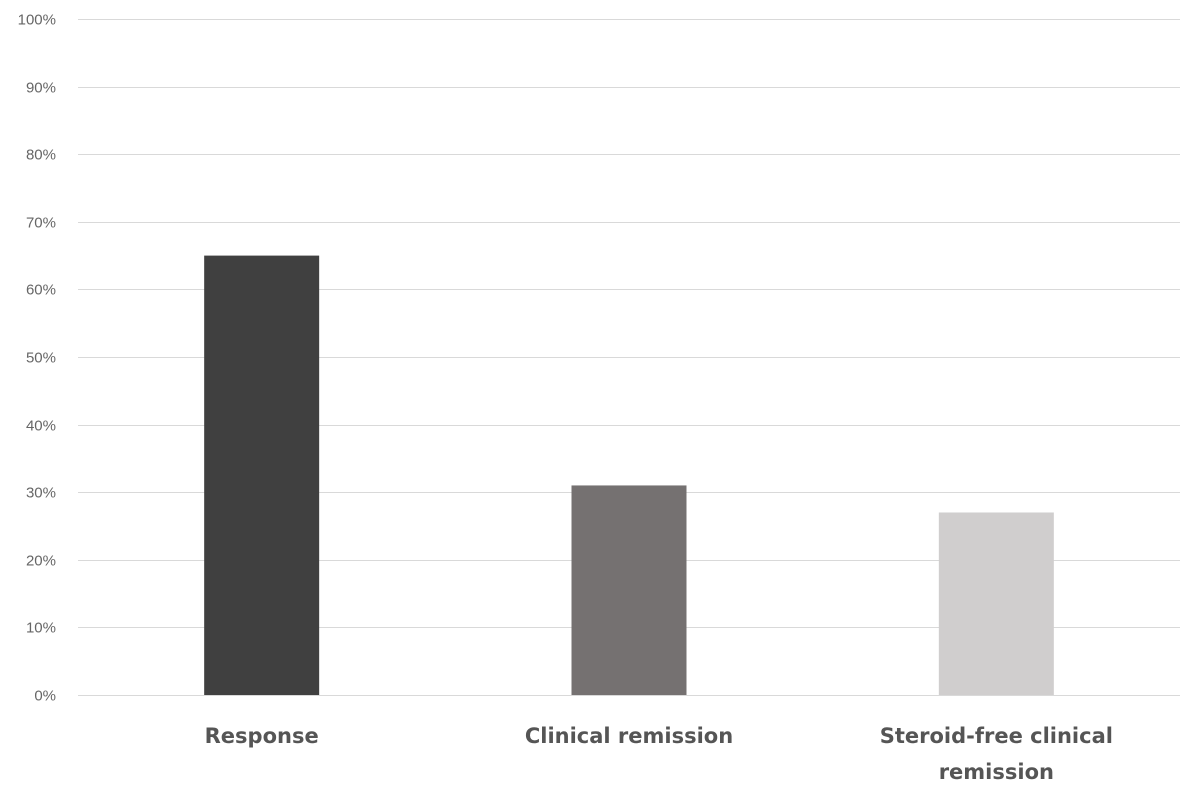 The image size is (1184, 789). I want to click on x-tick-label: remission, so click(996, 772).